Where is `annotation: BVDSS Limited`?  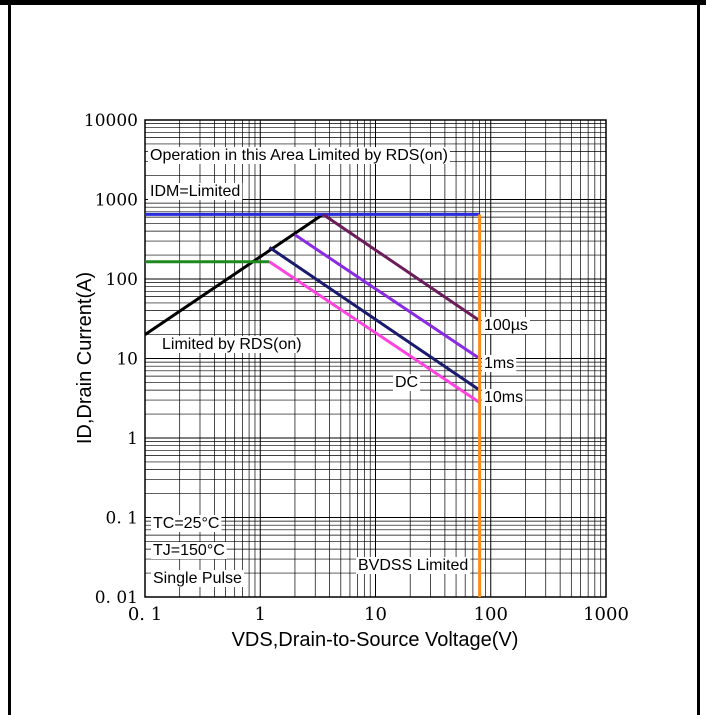
annotation: BVDSS Limited is located at coordinates (413, 565).